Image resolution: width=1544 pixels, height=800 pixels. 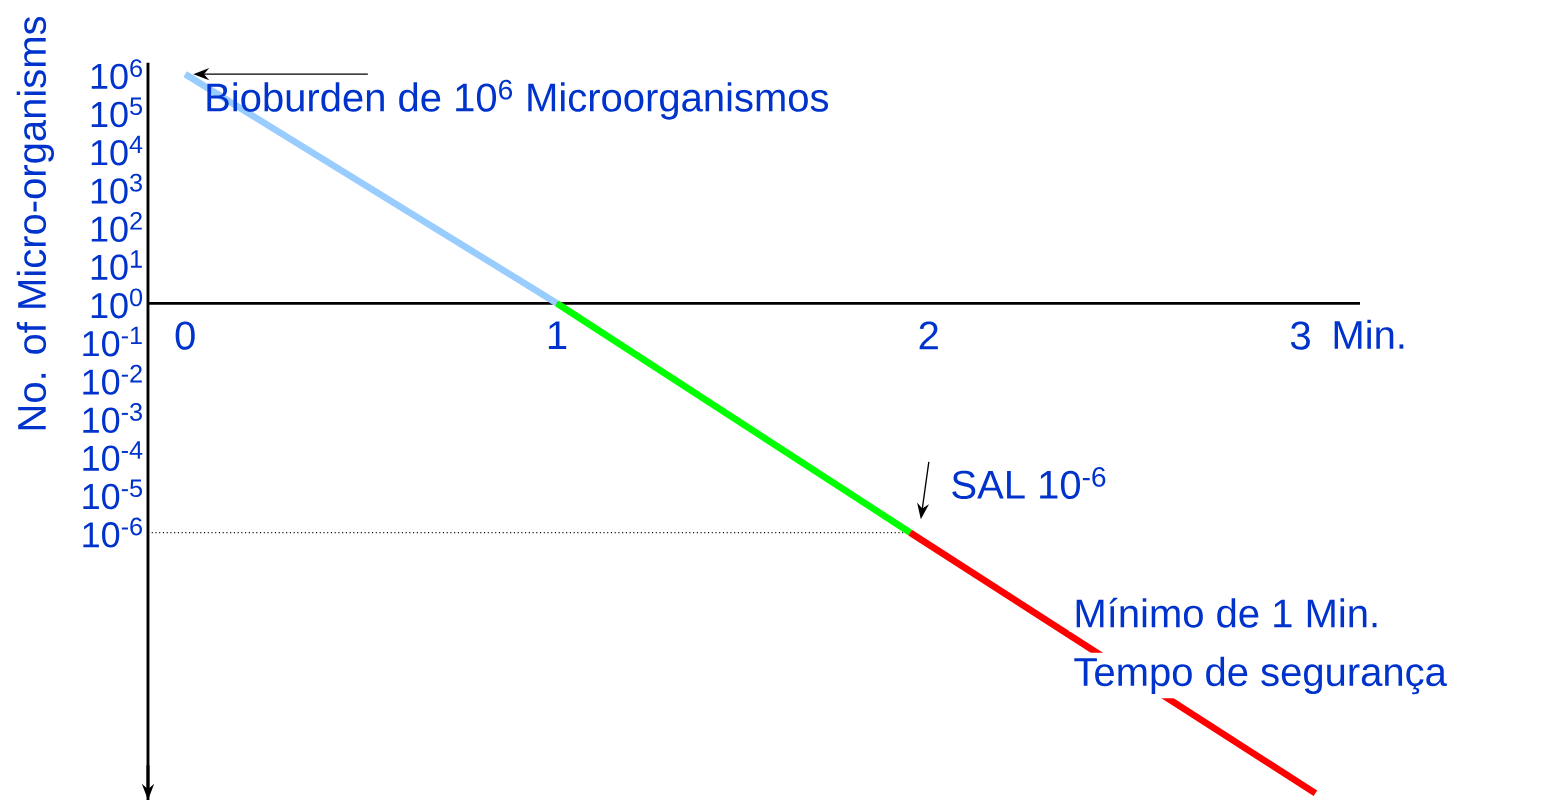 I want to click on y-axis-title: No. of Micro-organisms, so click(x=35, y=223).